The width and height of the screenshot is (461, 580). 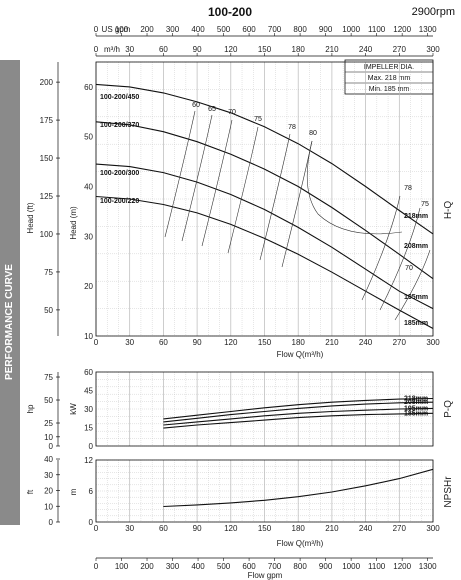 I want to click on y-tick-ft: 200, so click(x=47, y=82).